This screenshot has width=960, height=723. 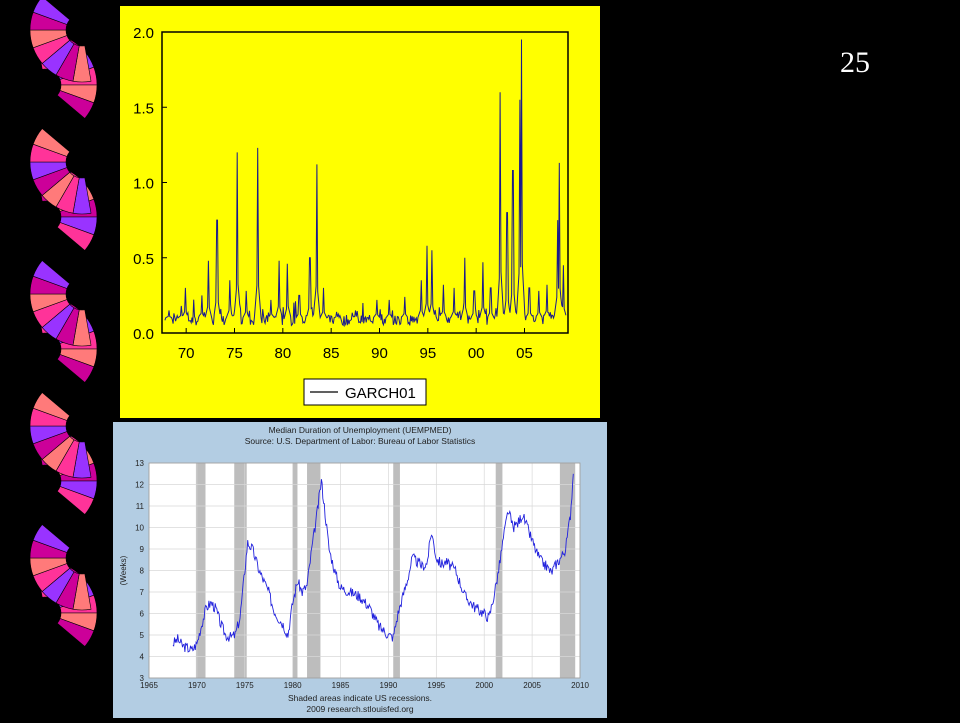 What do you see at coordinates (123, 570) in the screenshot?
I see `y-axis-label: (Weeks)` at bounding box center [123, 570].